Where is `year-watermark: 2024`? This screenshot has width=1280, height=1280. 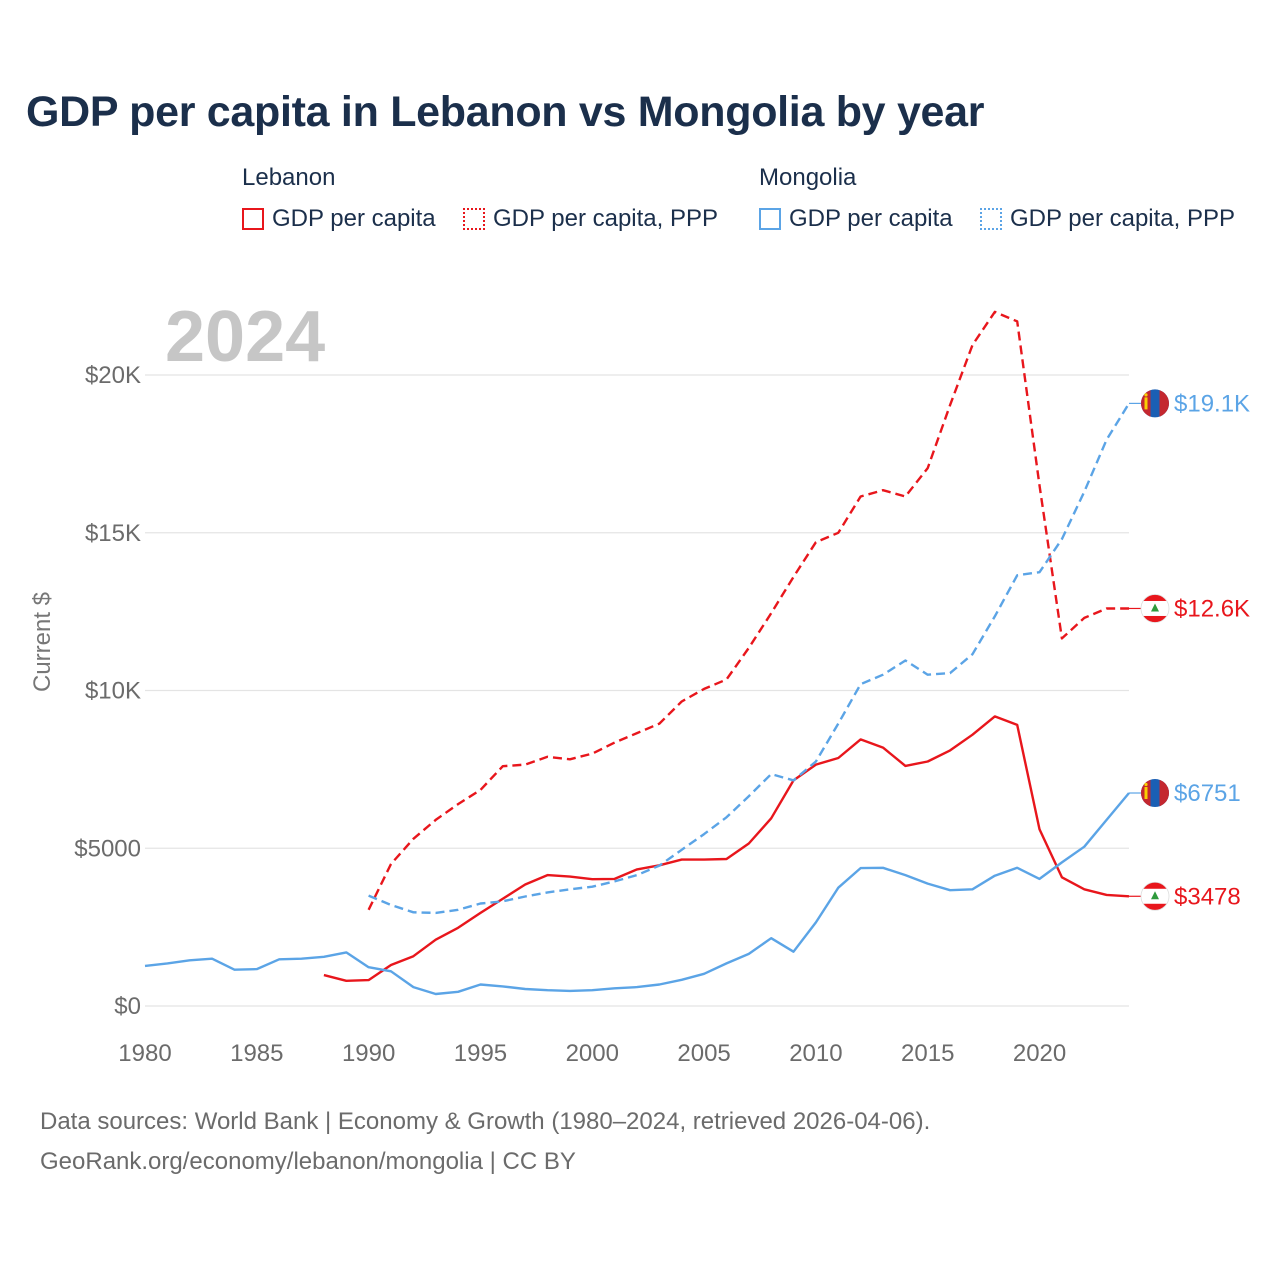 year-watermark: 2024 is located at coordinates (245, 337).